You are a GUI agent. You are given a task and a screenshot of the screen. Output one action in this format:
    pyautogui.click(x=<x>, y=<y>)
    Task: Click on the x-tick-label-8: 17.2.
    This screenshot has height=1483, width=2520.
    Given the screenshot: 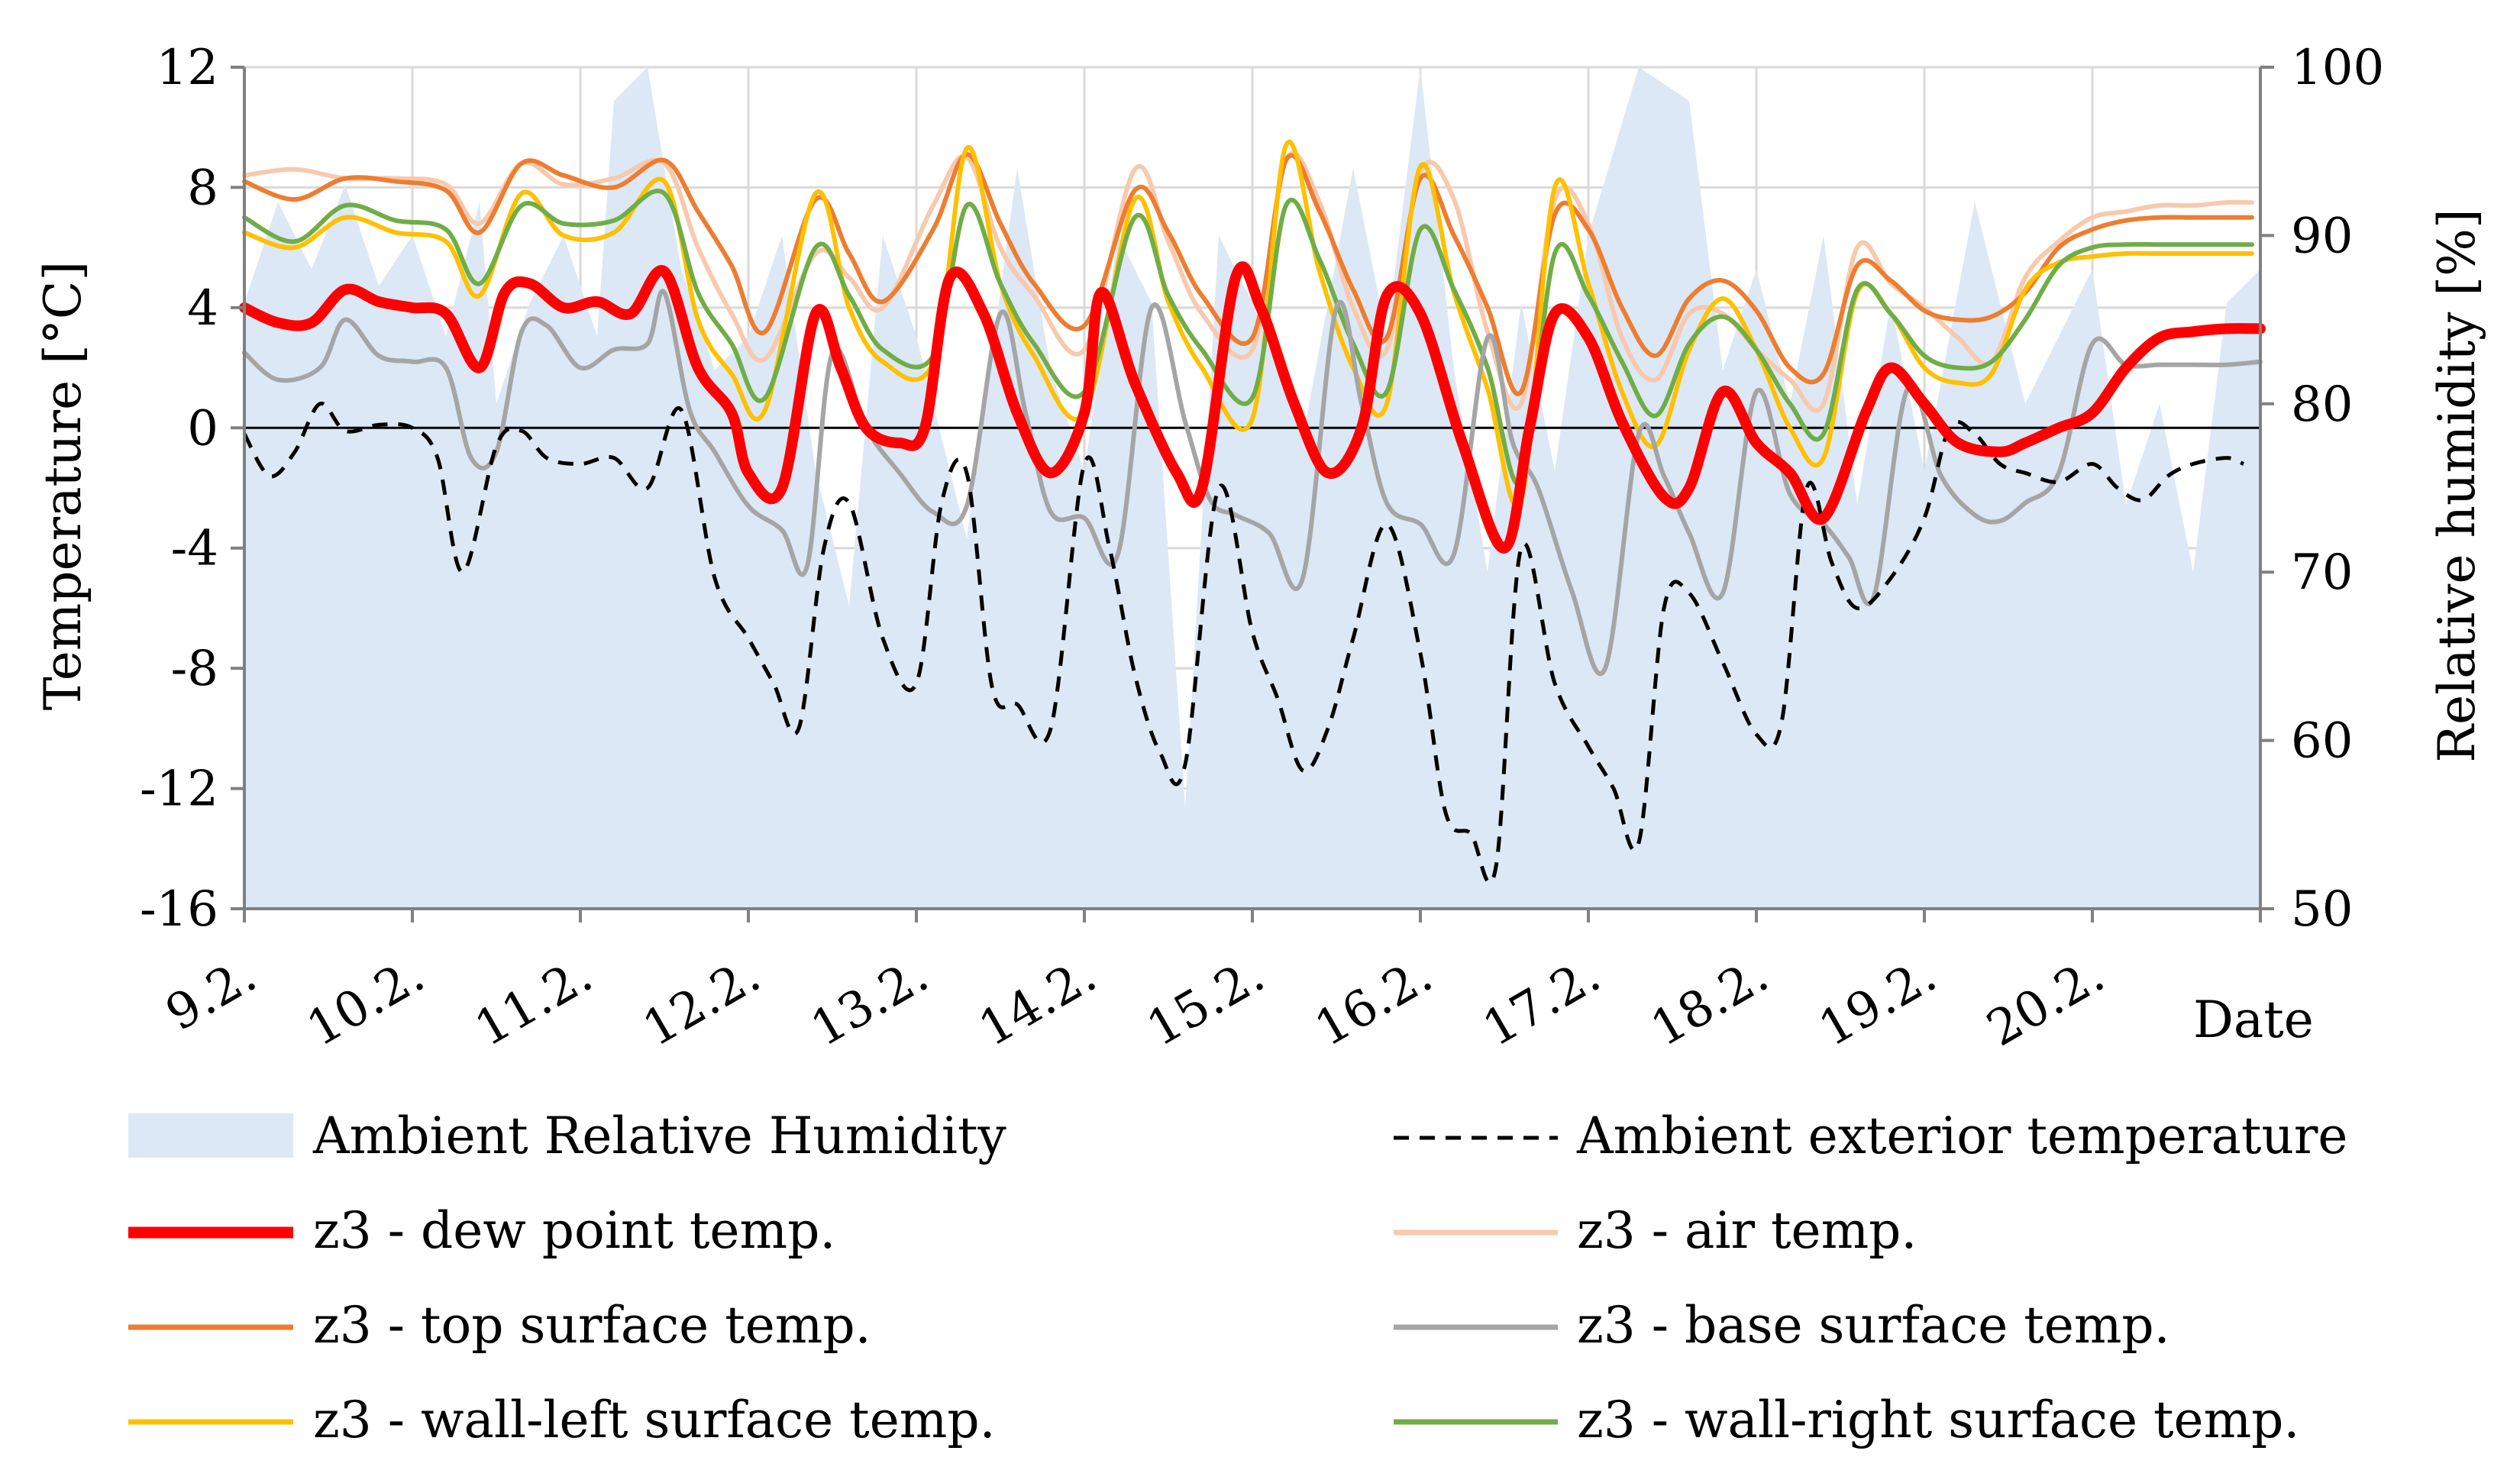 What is the action you would take?
    pyautogui.click(x=1542, y=1002)
    